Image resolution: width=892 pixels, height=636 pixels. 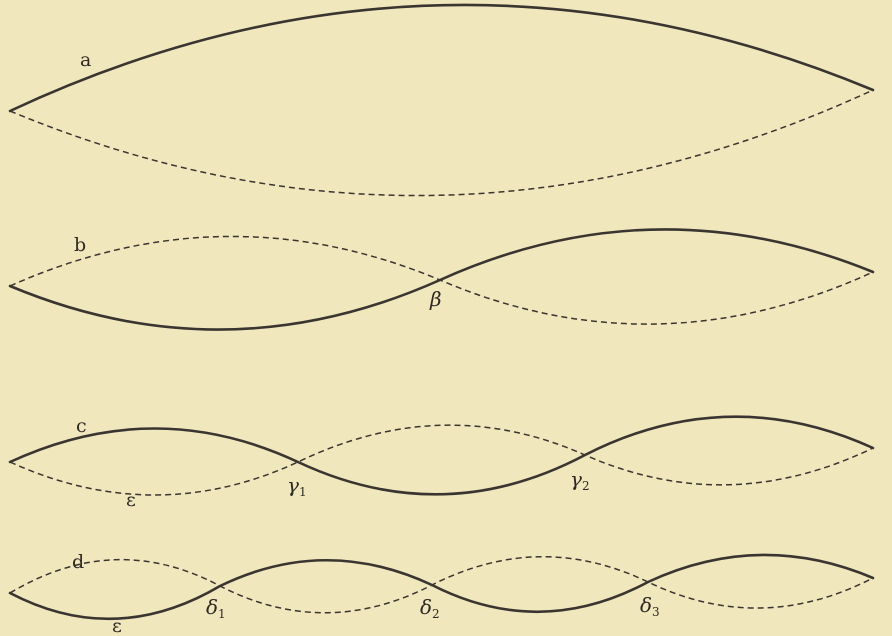 I want to click on mode-d: d ε δ1 δ2 δ3, so click(x=441, y=593).